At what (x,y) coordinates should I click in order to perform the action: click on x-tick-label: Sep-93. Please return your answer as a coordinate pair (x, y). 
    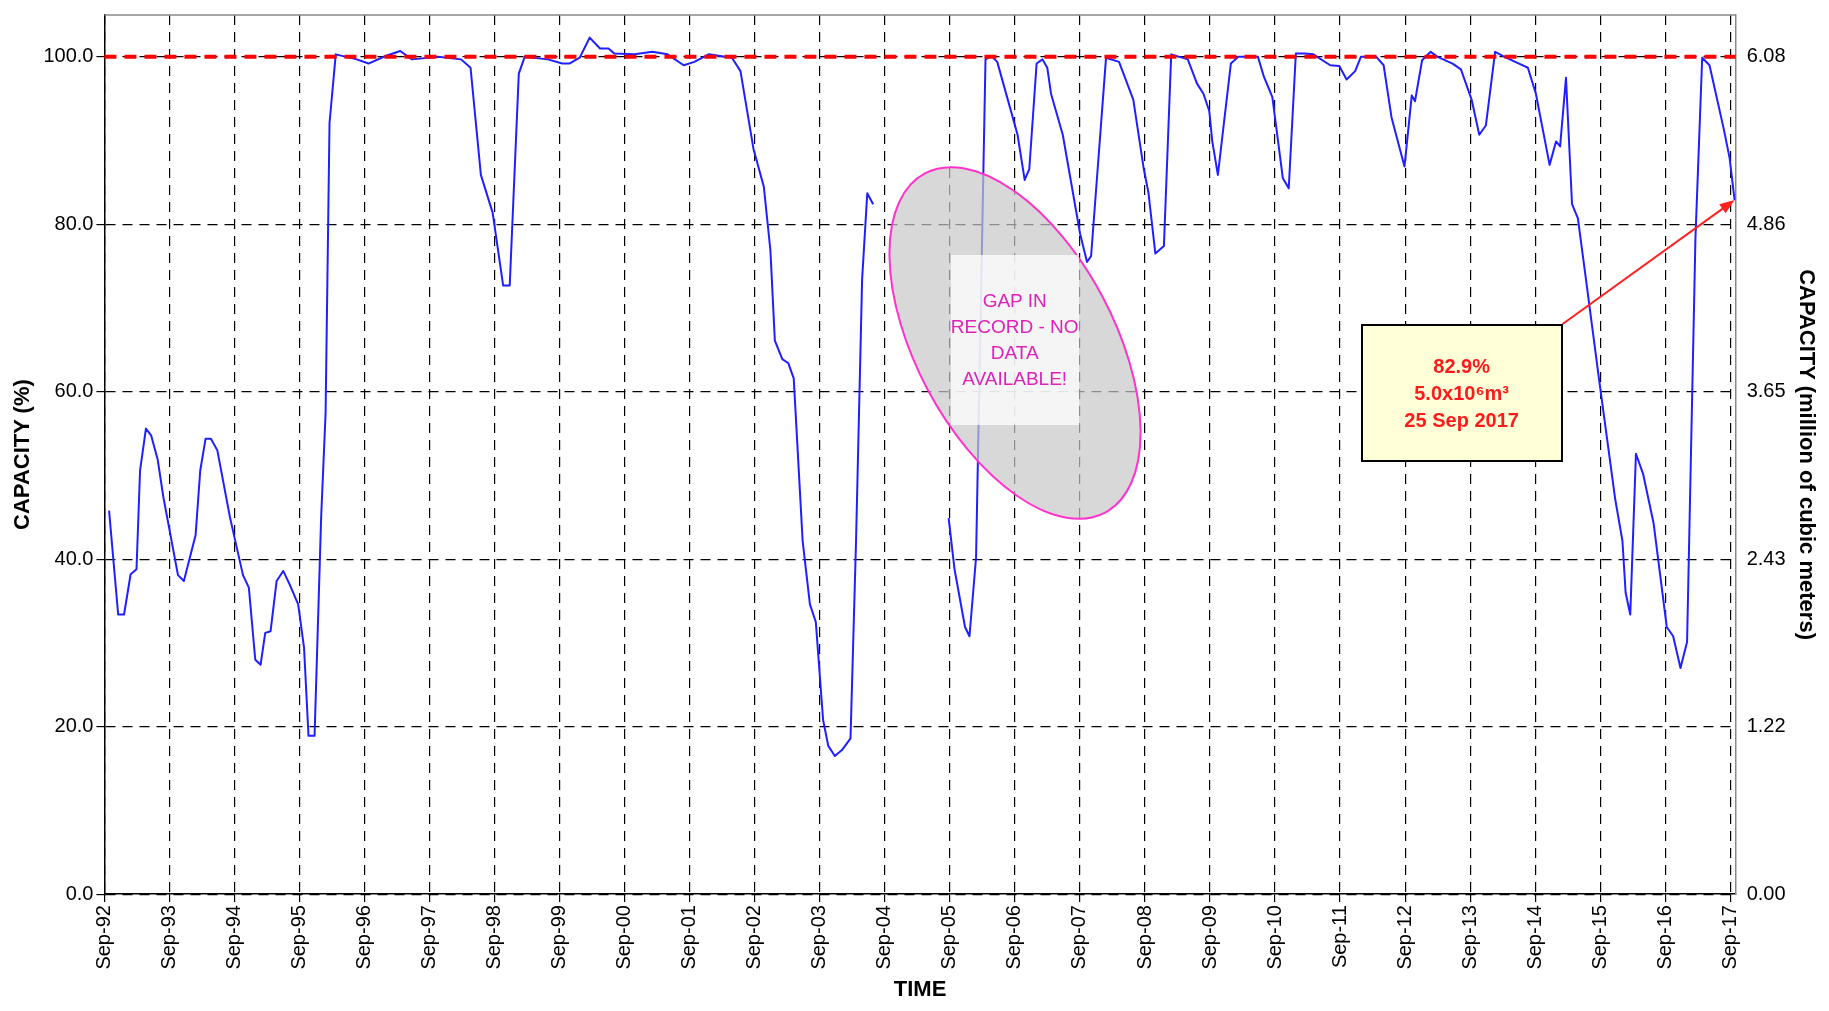
    Looking at the image, I should click on (167, 937).